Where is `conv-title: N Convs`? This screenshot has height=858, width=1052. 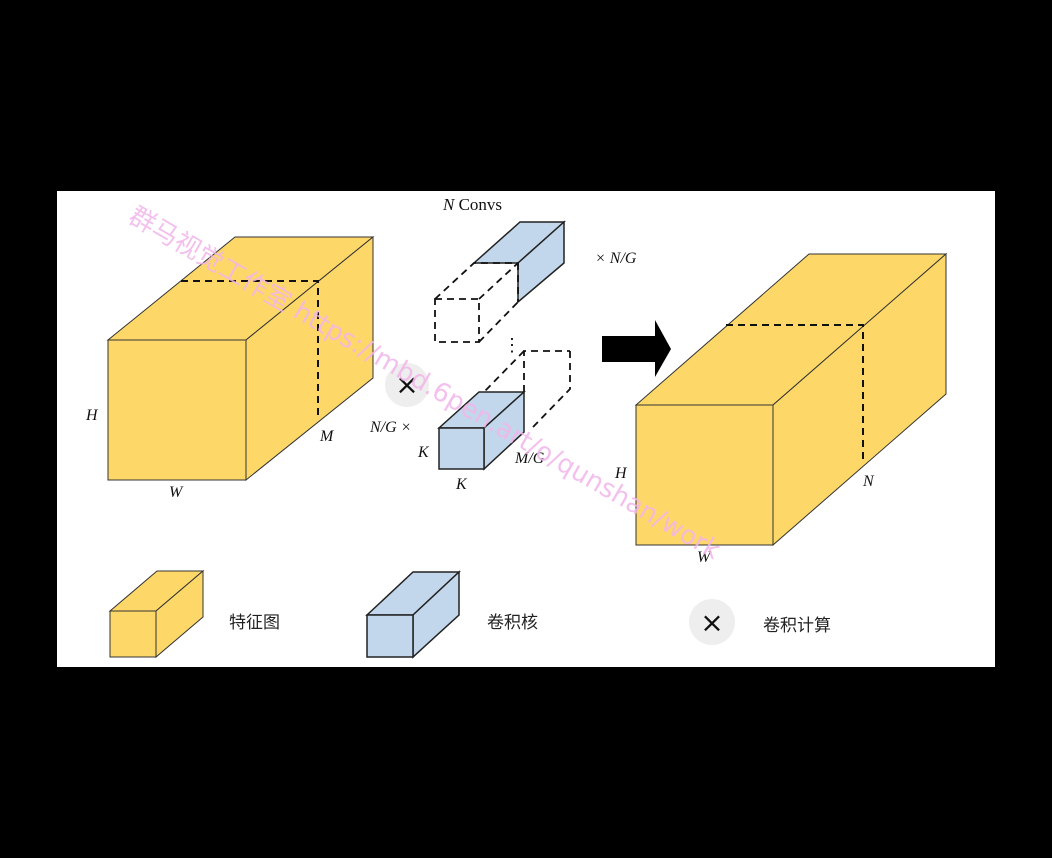 conv-title: N Convs is located at coordinates (472, 204).